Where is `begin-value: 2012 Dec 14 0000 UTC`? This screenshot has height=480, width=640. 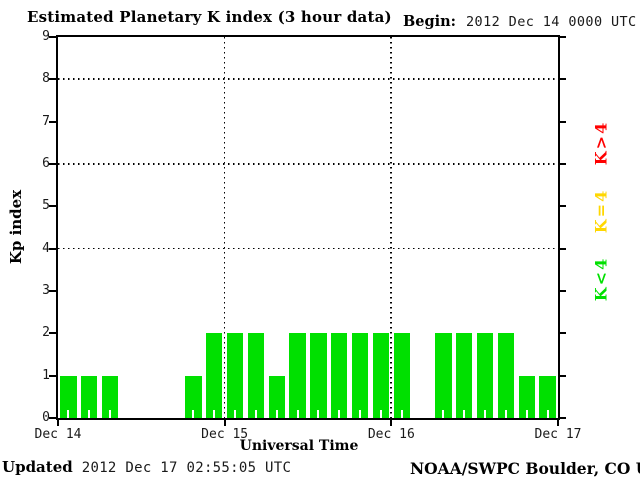
begin-value: 2012 Dec 14 0000 UTC is located at coordinates (551, 22).